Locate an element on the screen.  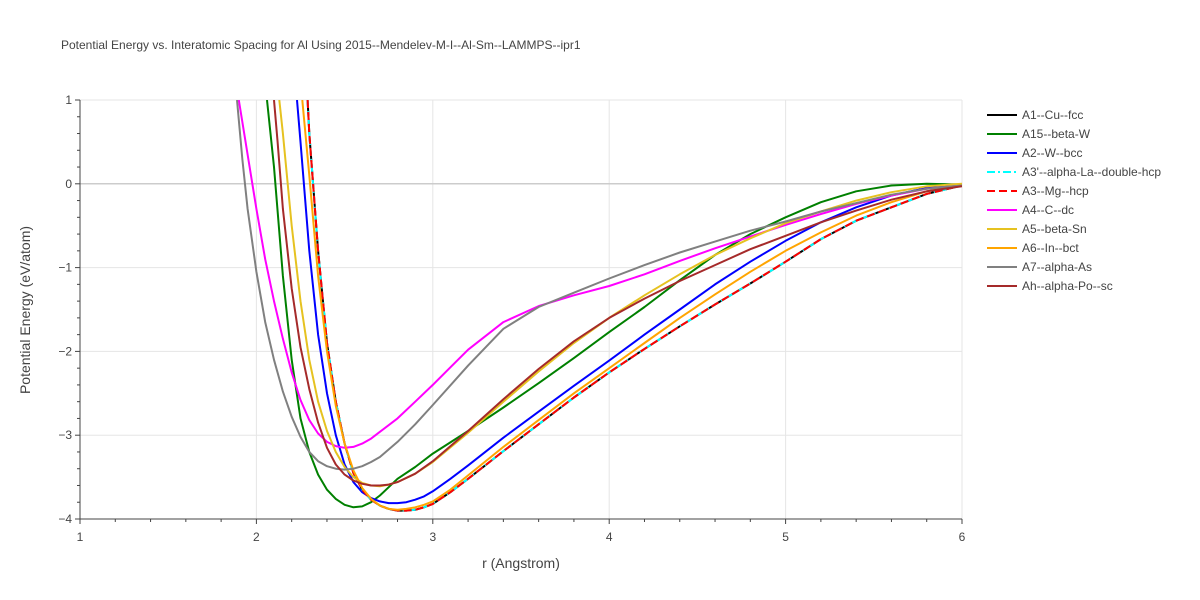
x-tick-label: 1 is located at coordinates (80, 537).